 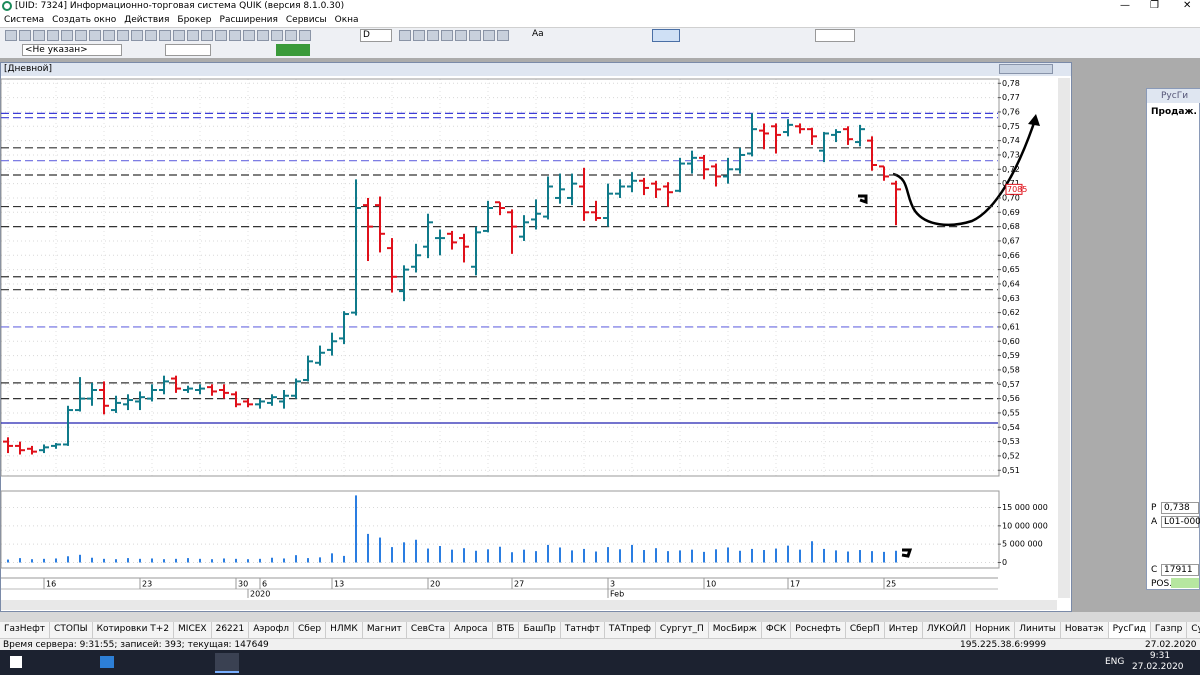 I want to click on tab: РусГид, so click(x=1129, y=630).